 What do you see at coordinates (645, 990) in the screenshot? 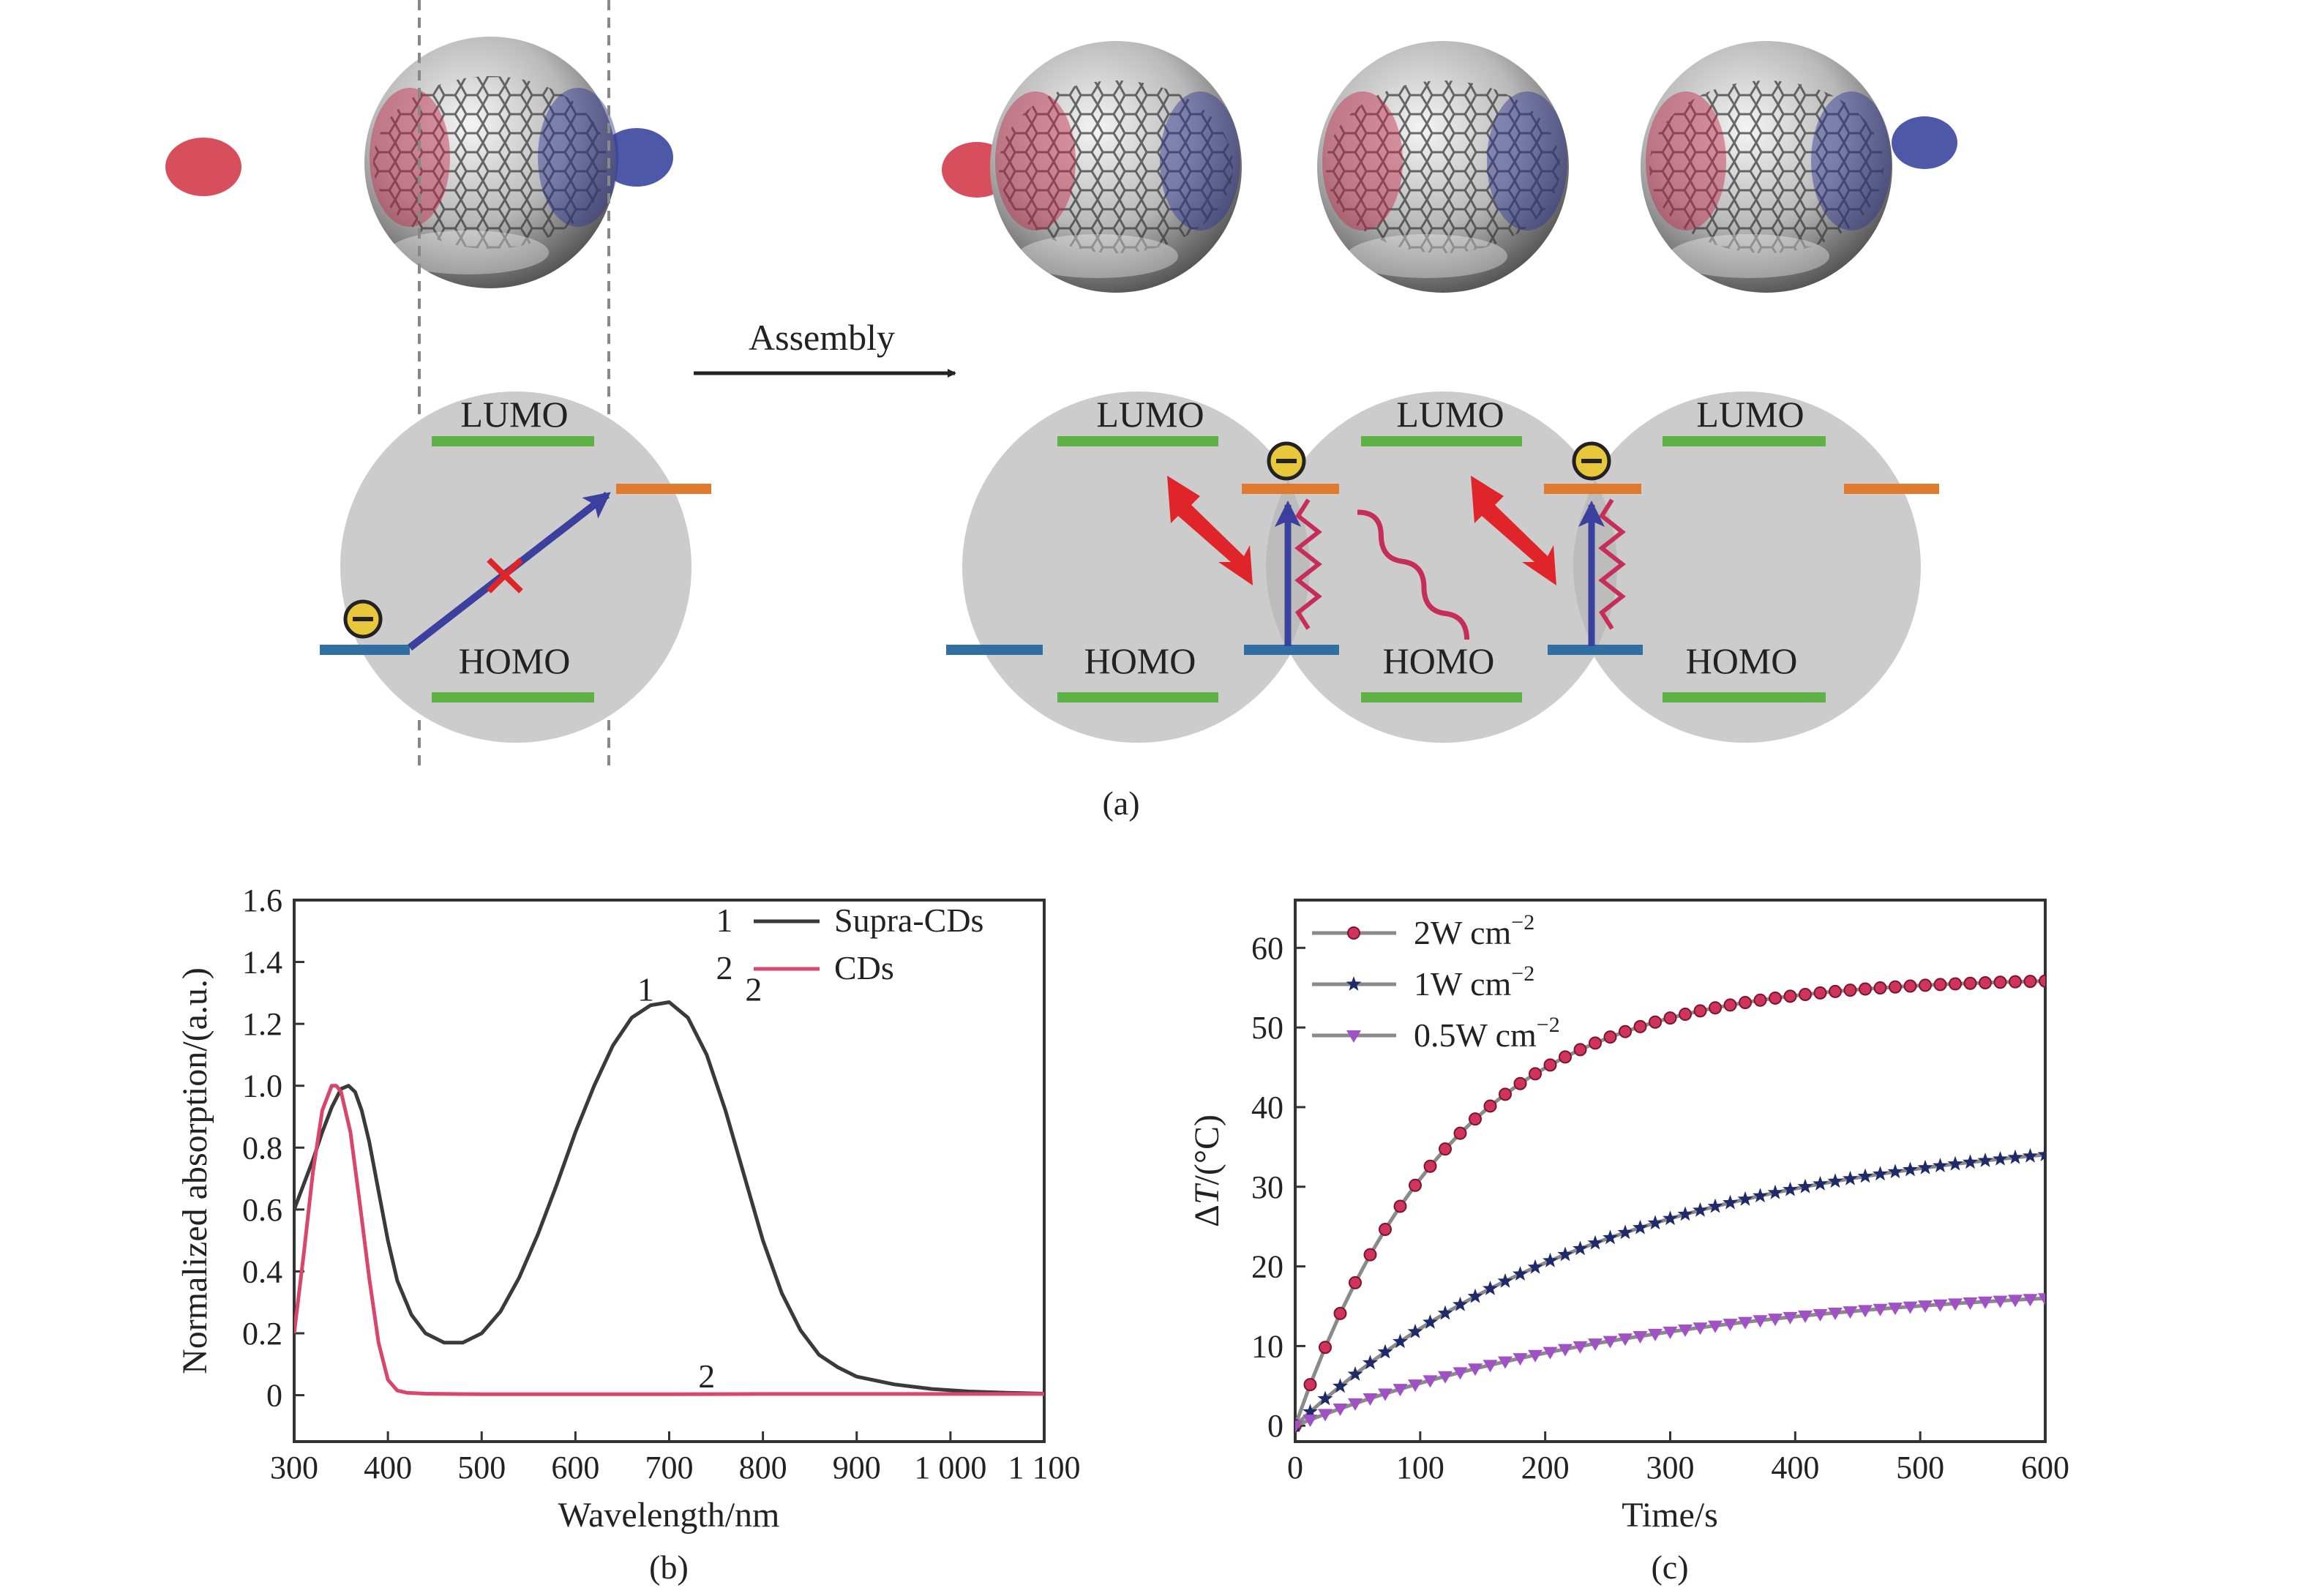
I see `curve-label: 1` at bounding box center [645, 990].